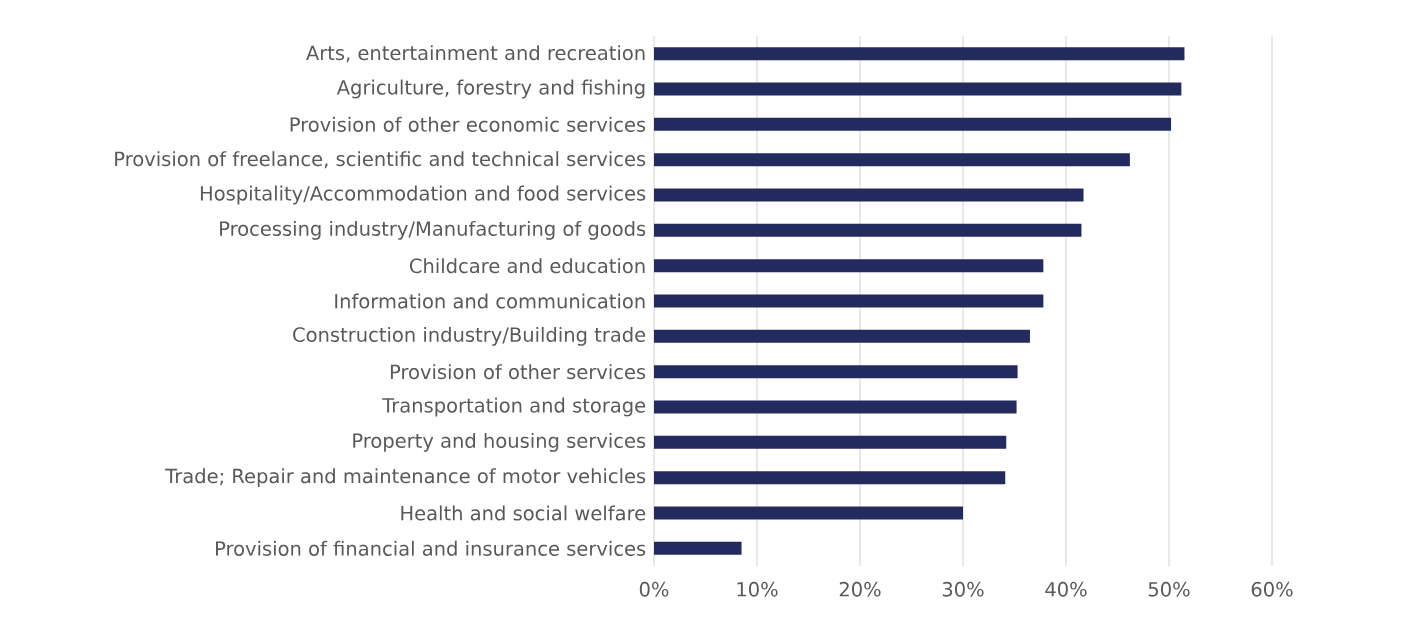 The image size is (1402, 624). What do you see at coordinates (405, 478) in the screenshot?
I see `y-tick-label: Trade; Repair and maintenance of motor vehicles` at bounding box center [405, 478].